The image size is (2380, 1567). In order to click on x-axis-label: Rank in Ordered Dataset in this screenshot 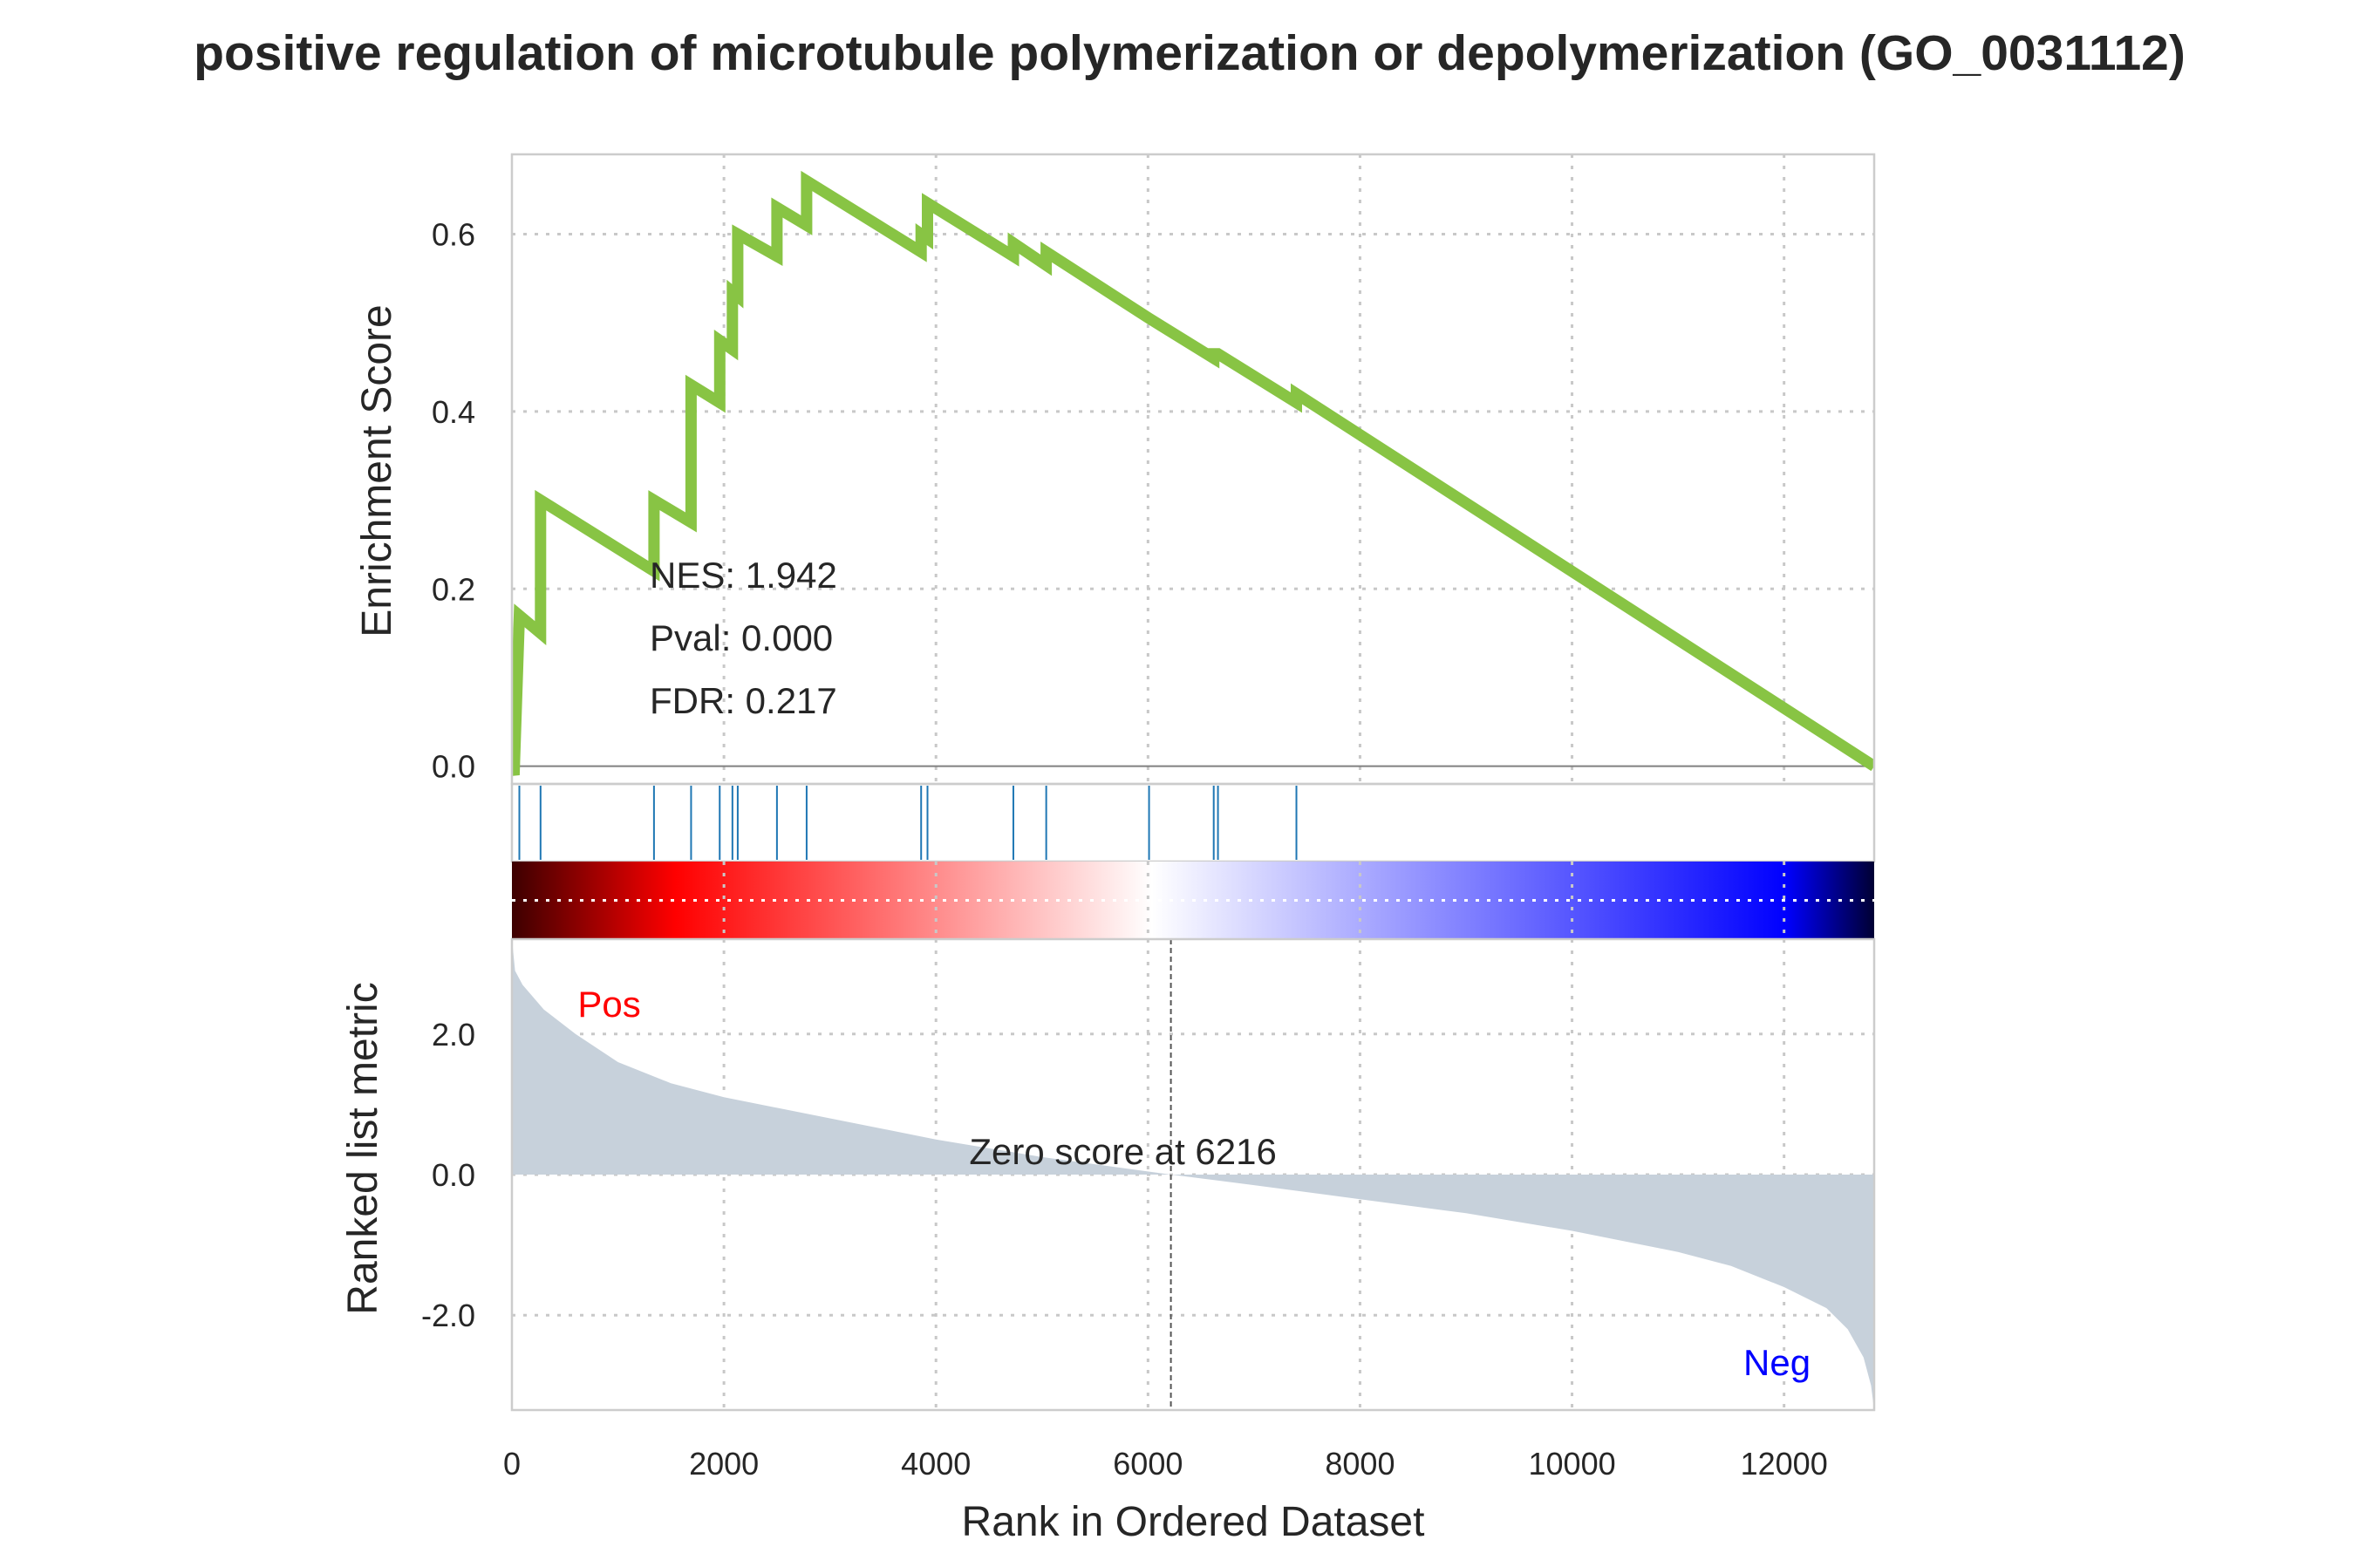, I will do `click(1193, 1522)`.